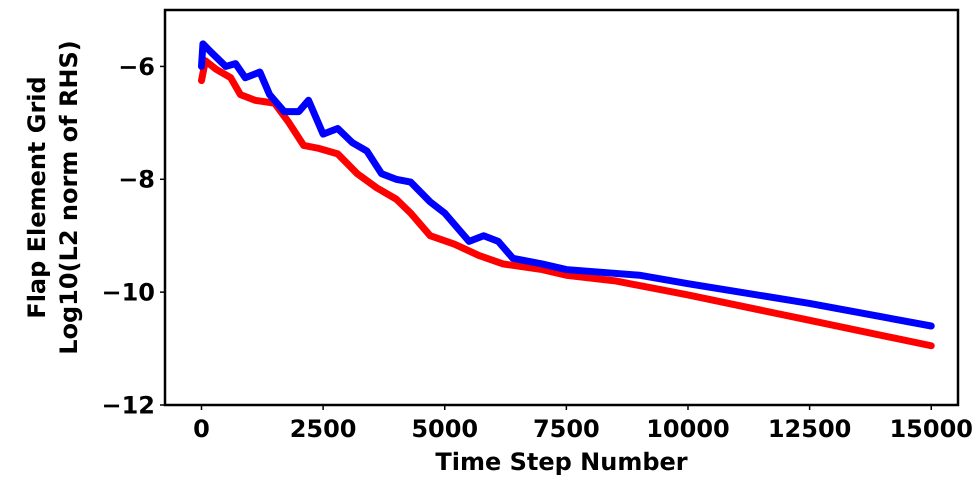  What do you see at coordinates (931, 429) in the screenshot?
I see `x-tick-label: 15000` at bounding box center [931, 429].